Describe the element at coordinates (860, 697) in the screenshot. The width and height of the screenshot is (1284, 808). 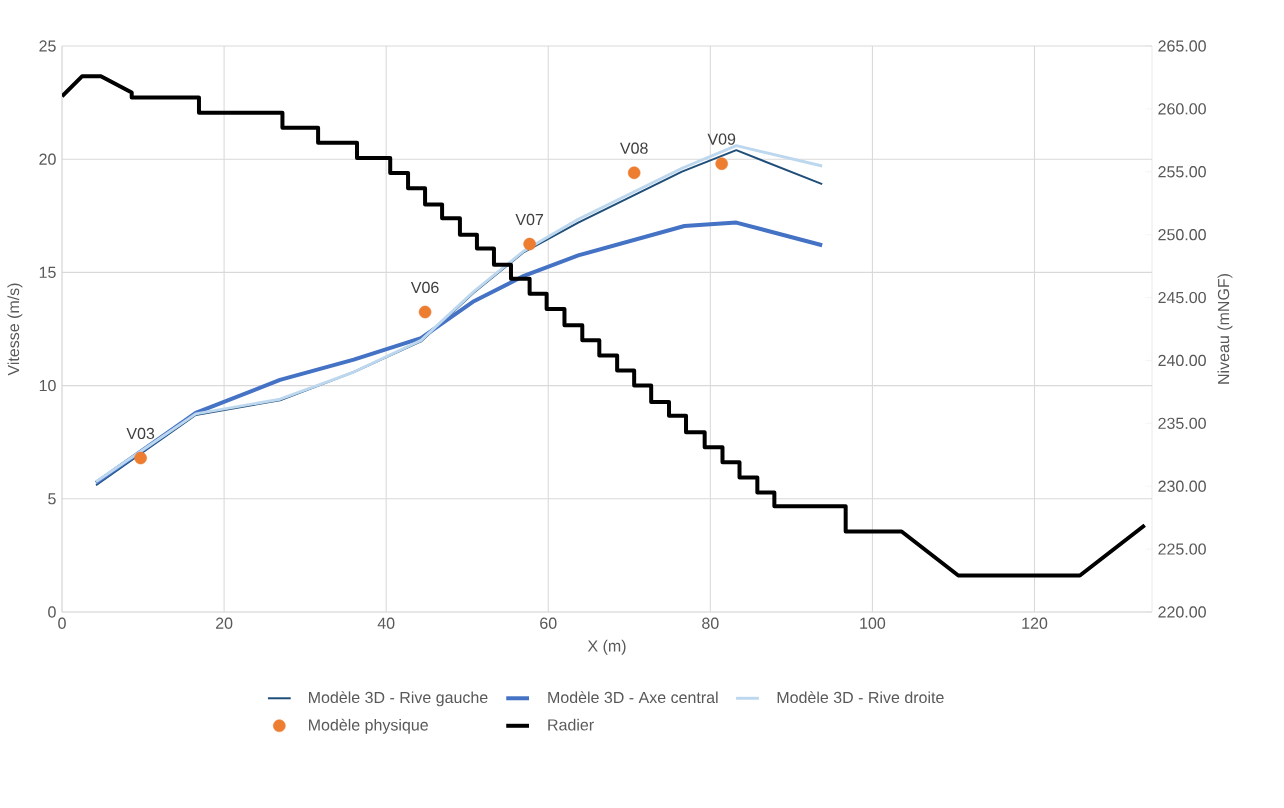
I see `legend-label: Modèle 3D - Rive droite` at that location.